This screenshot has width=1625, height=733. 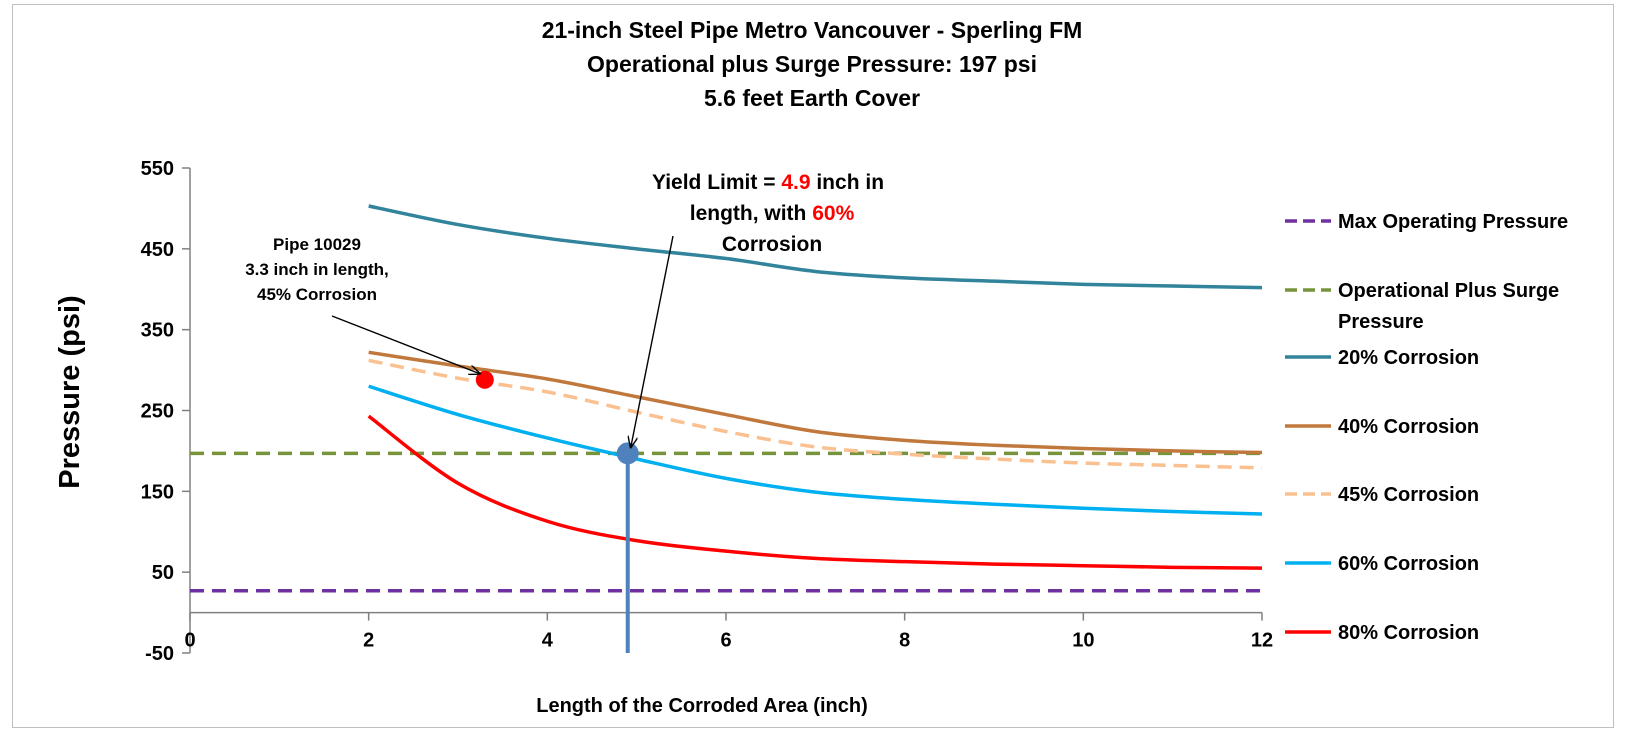 What do you see at coordinates (1448, 291) in the screenshot?
I see `legend-label-part: Operational Plus Surge` at bounding box center [1448, 291].